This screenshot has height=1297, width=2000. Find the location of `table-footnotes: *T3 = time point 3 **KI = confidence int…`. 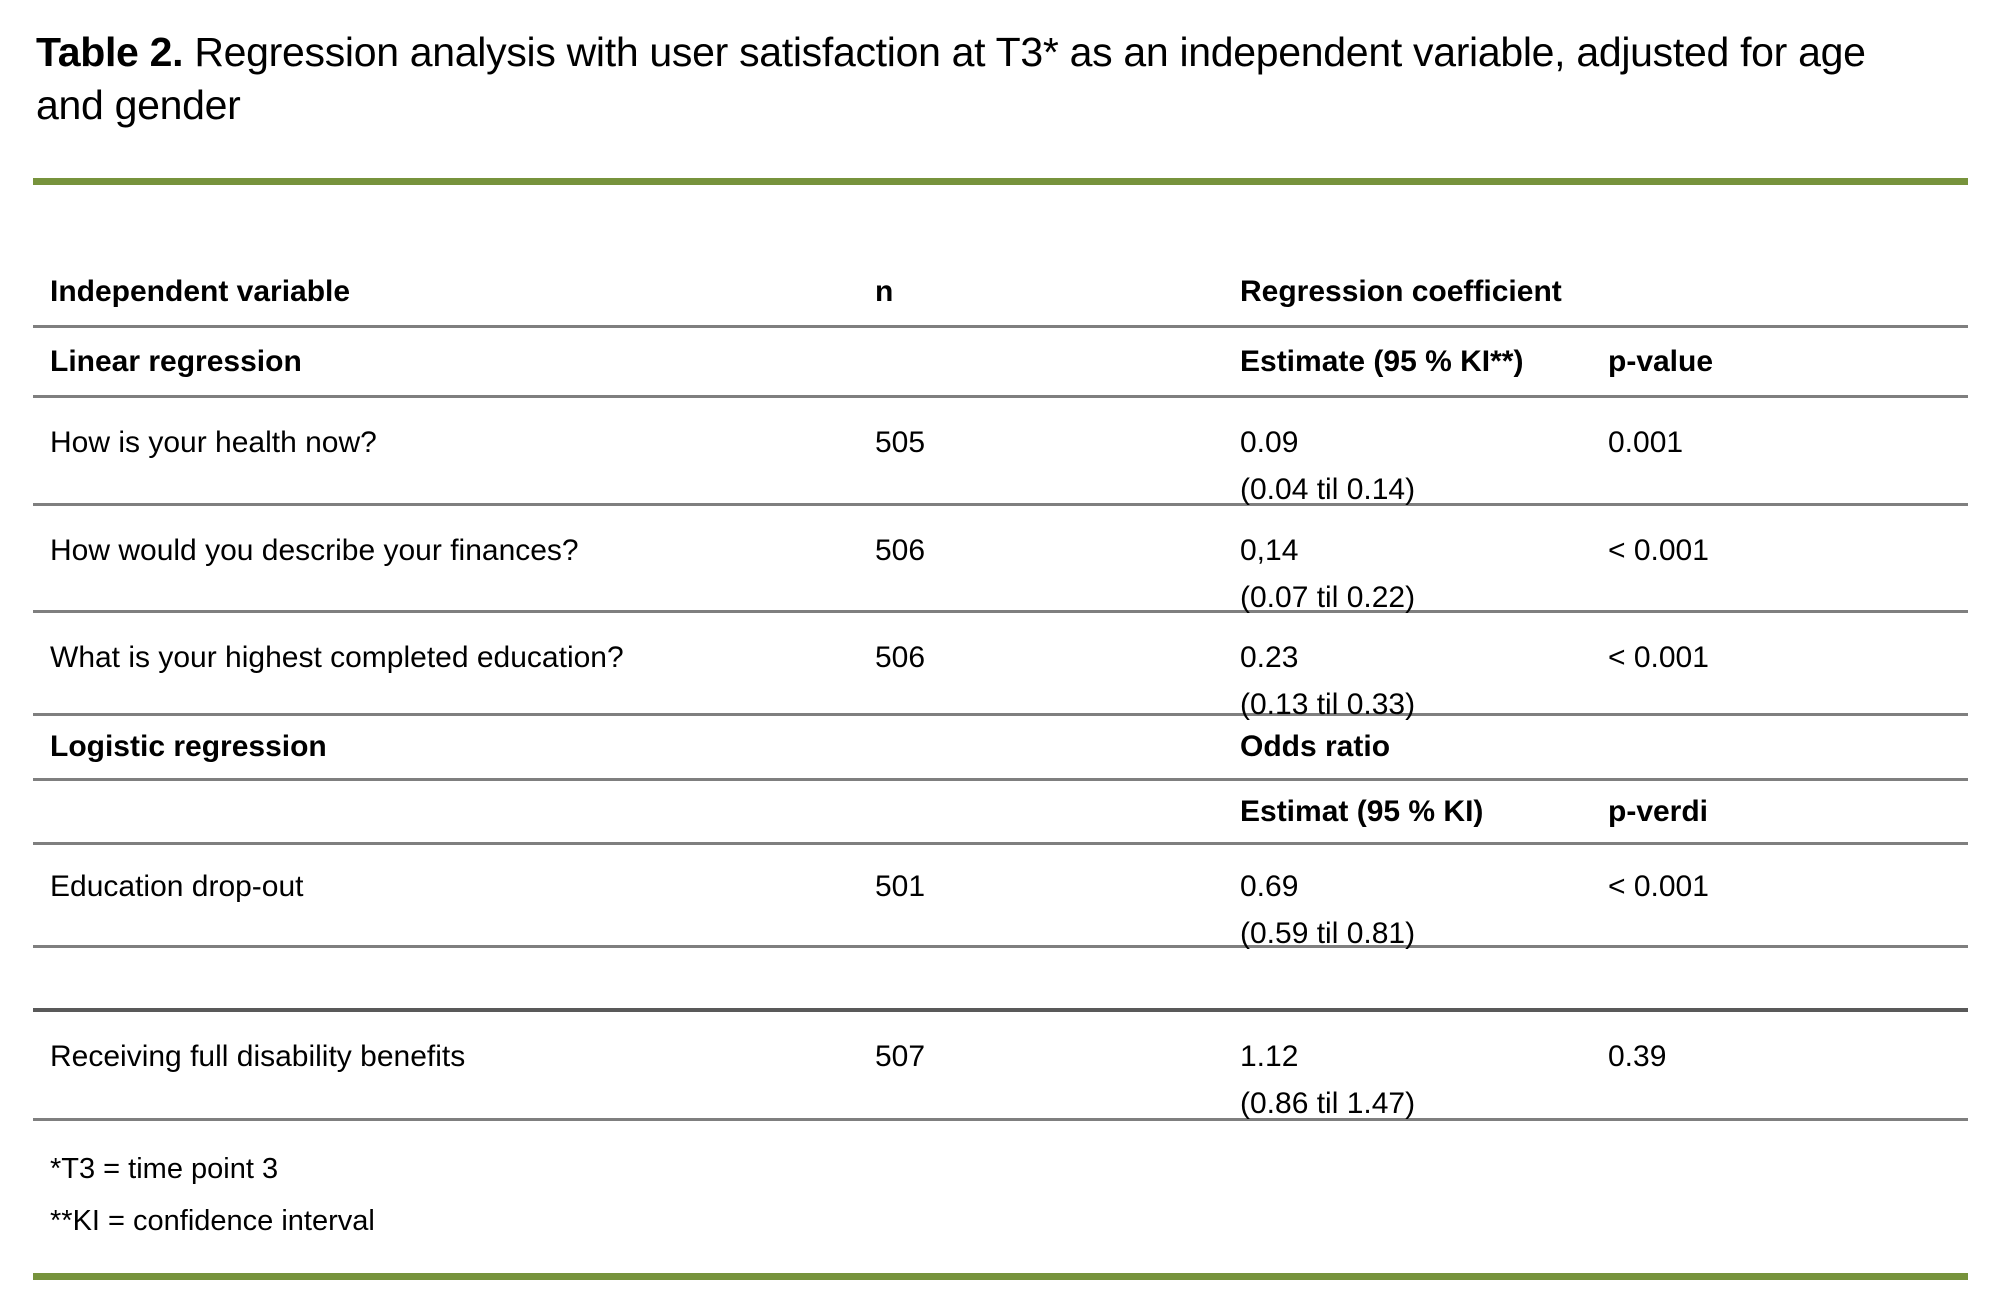

table-footnotes: *T3 = time point 3 **KI = confidence int… is located at coordinates (995, 1195).